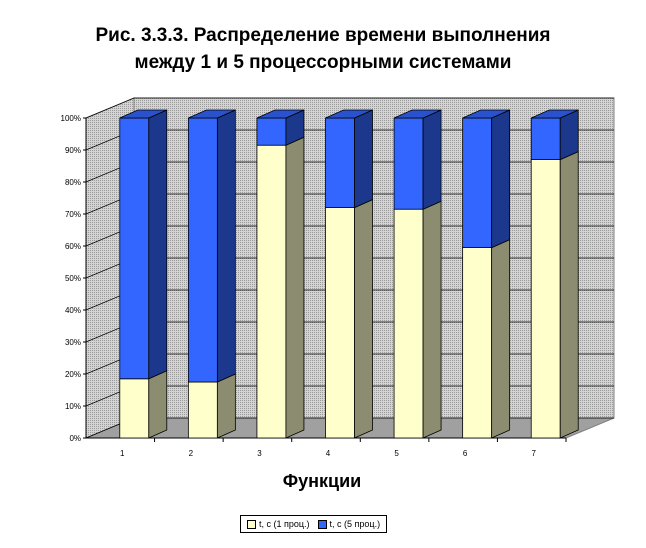 This screenshot has width=646, height=548. What do you see at coordinates (328, 453) in the screenshot?
I see `x-tick-label: 4` at bounding box center [328, 453].